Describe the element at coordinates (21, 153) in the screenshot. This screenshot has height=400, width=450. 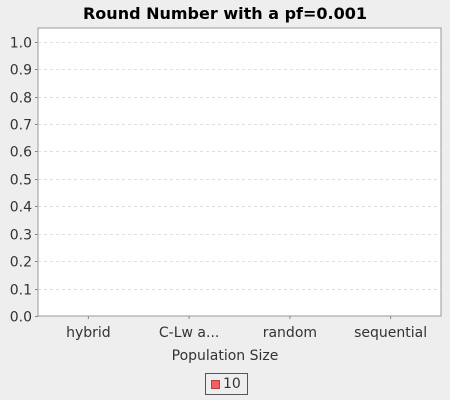
I see `y-tick-label: 0.6` at that location.